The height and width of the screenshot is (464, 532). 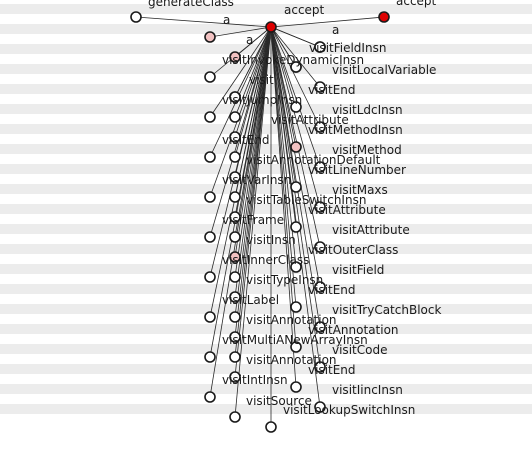 I want to click on graph-node-n1, so click(x=320, y=47).